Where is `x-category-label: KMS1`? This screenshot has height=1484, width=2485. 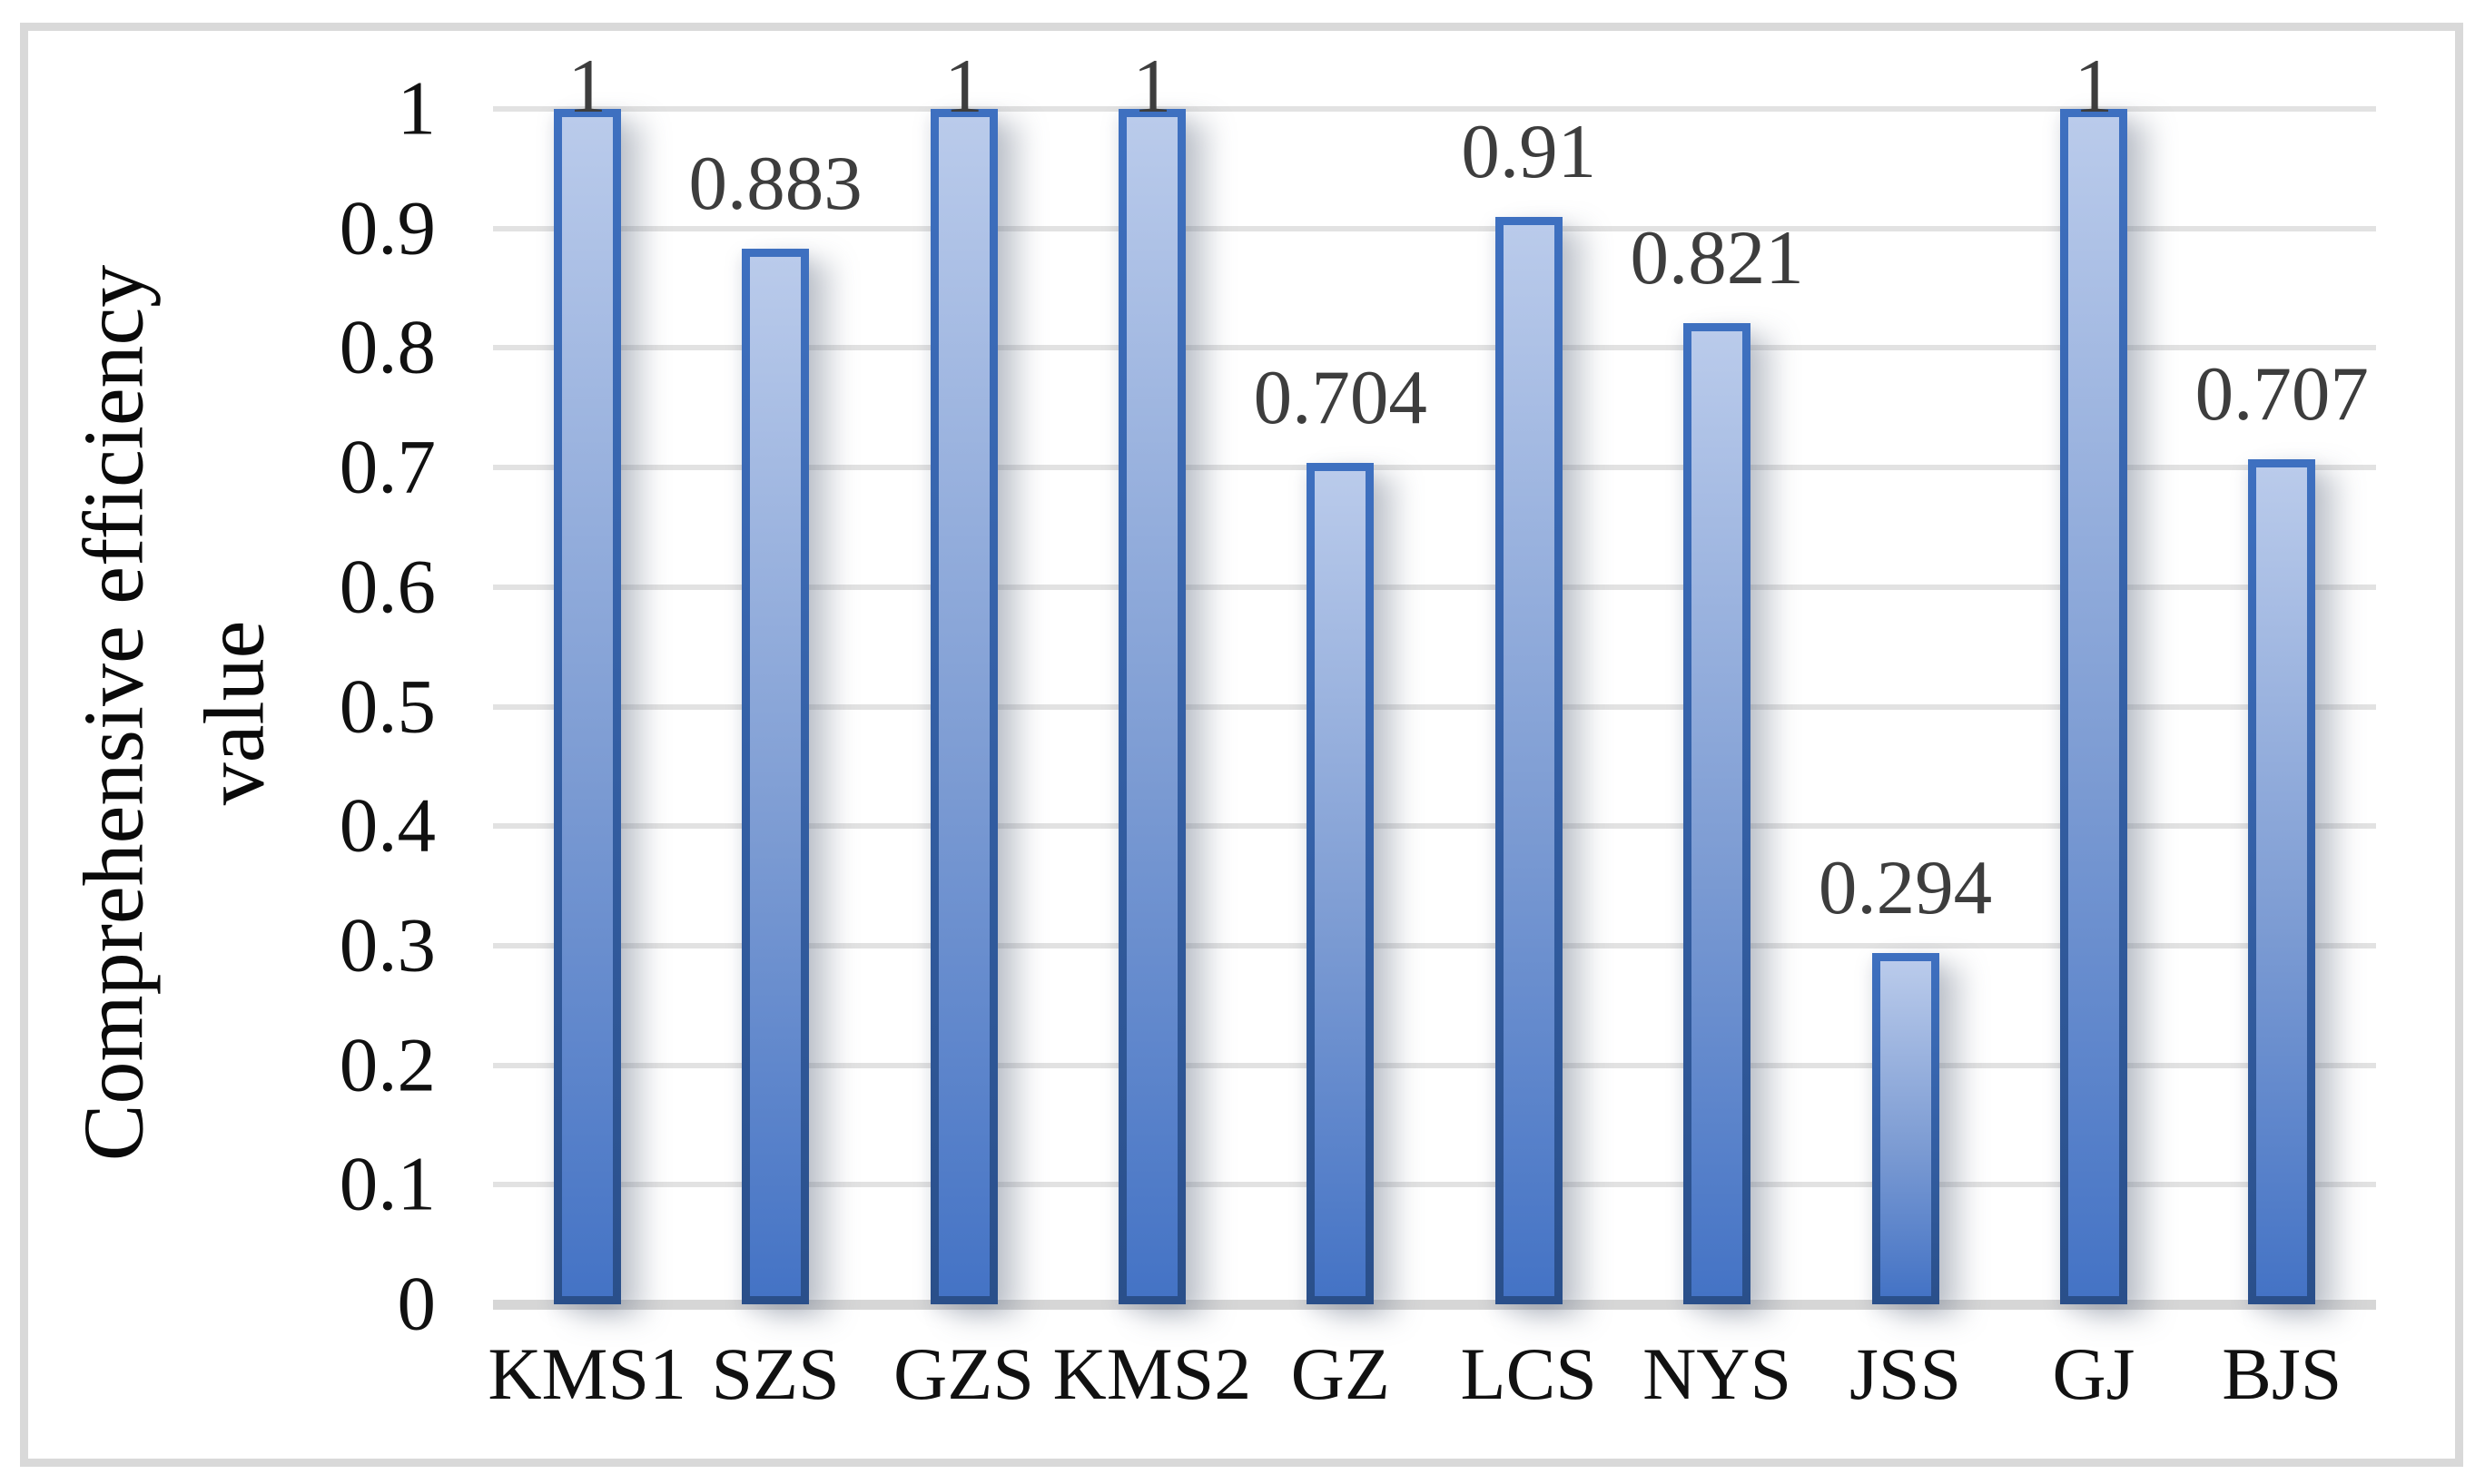 x-category-label: KMS1 is located at coordinates (587, 1373).